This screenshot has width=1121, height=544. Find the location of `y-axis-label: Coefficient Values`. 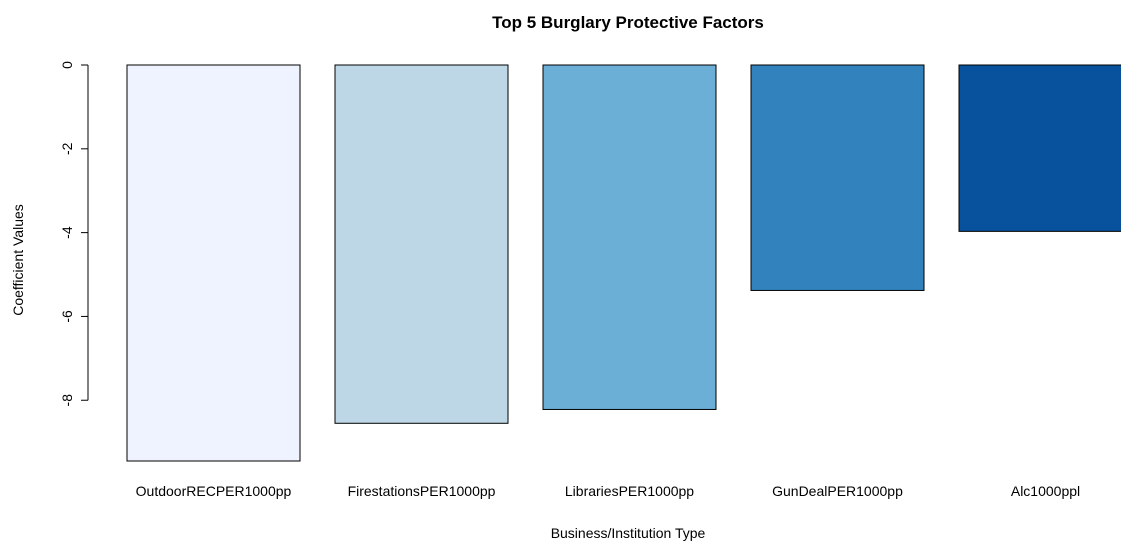

y-axis-label: Coefficient Values is located at coordinates (18, 260).